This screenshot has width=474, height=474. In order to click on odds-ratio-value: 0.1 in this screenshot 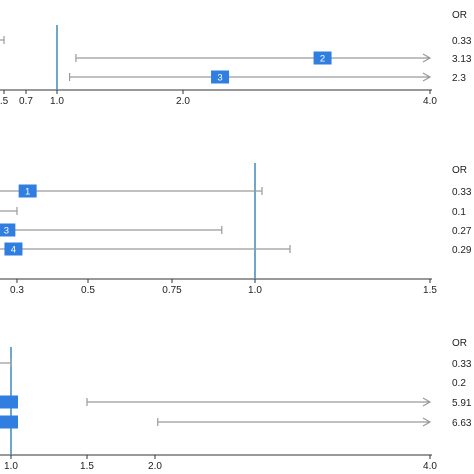, I will do `click(459, 212)`.